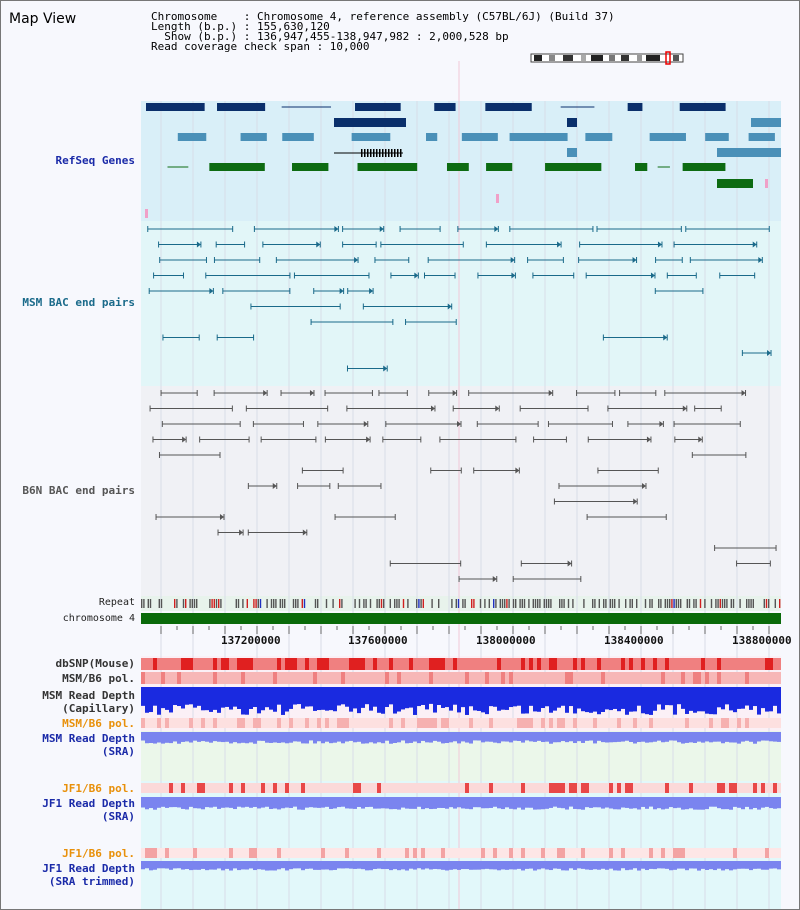  What do you see at coordinates (98, 788) in the screenshot?
I see `jf1-b6-pol-track-label: JF1/B6 pol.` at bounding box center [98, 788].